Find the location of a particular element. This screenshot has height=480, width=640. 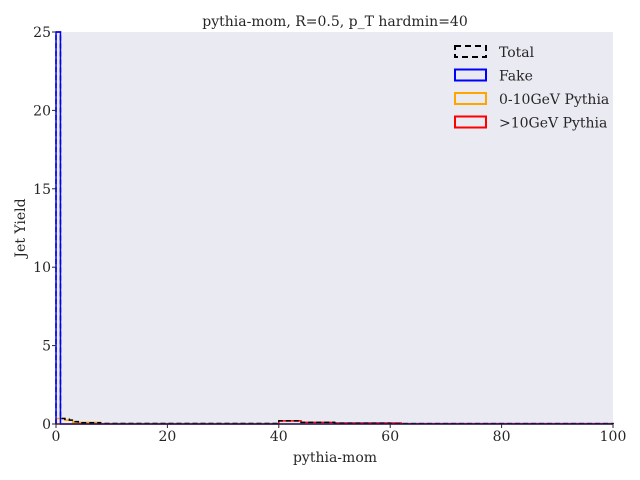

y-tick-label: 10 is located at coordinates (42, 268).